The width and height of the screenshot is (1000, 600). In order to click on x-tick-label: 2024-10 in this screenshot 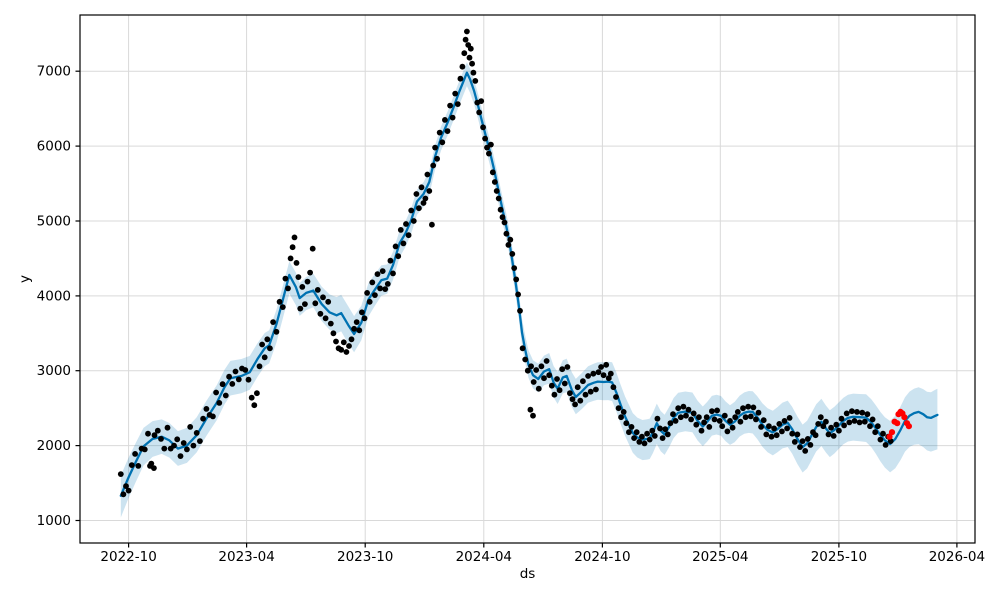, I will do `click(602, 557)`.